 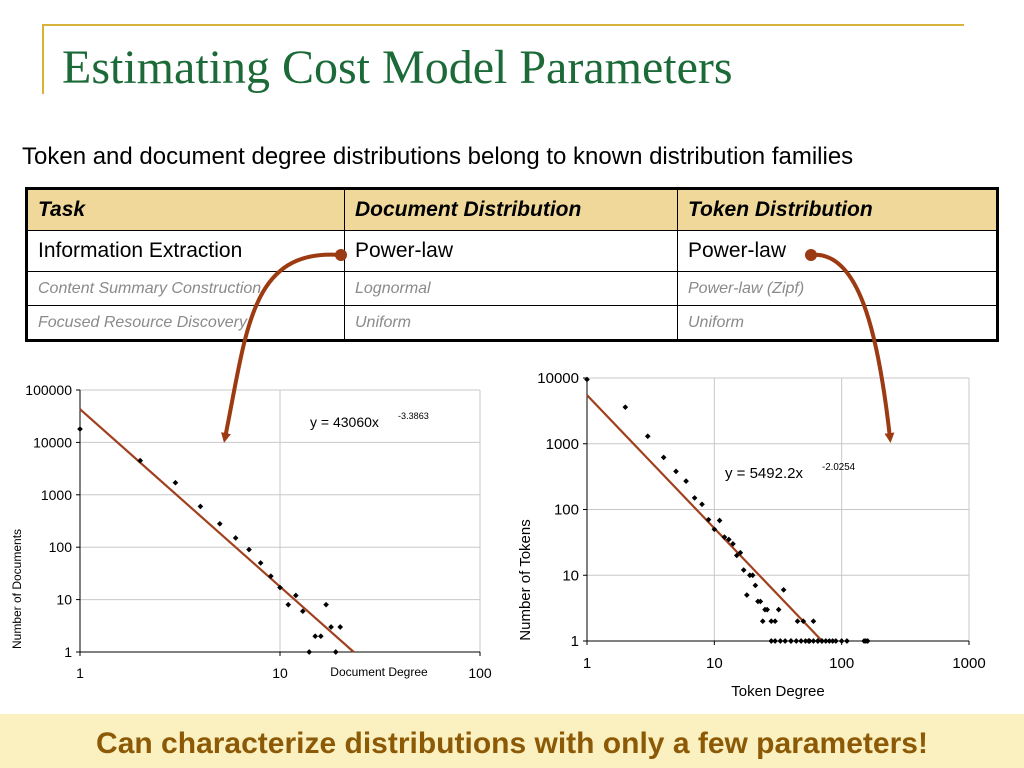 I want to click on x-tick-label: 100, so click(x=841, y=663).